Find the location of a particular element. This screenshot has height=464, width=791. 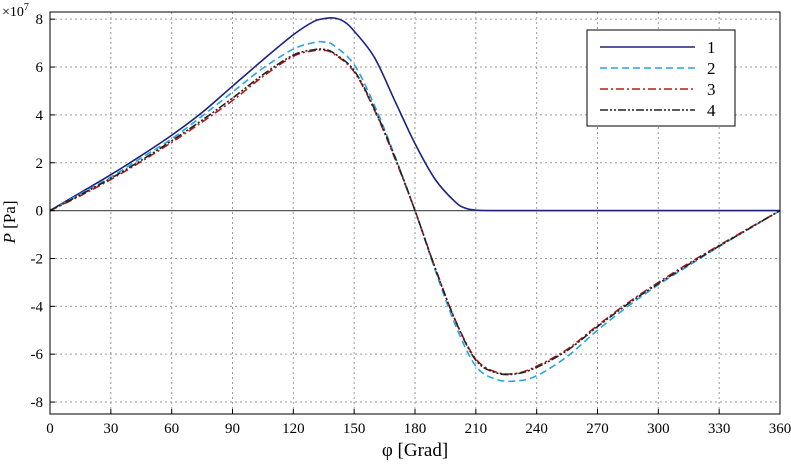

y-tick-label: -4 is located at coordinates (37, 307).